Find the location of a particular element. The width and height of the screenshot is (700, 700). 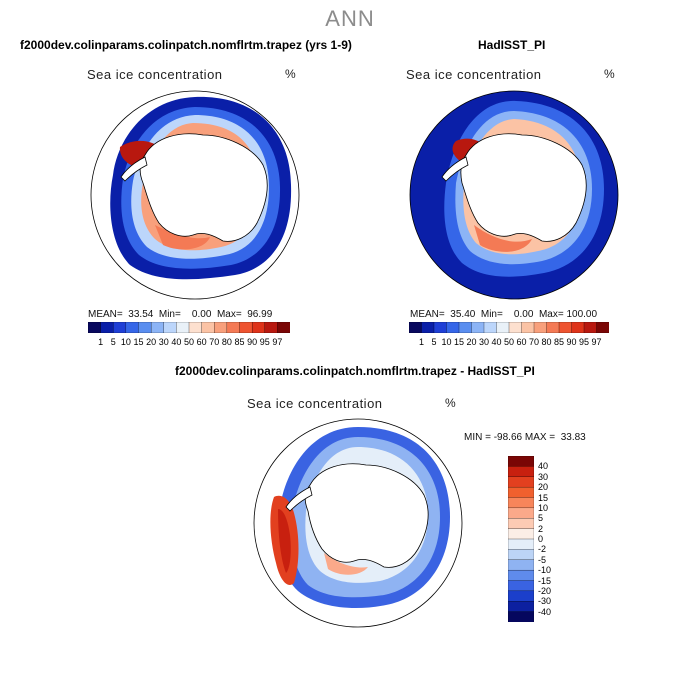

panel1-ice-ross is located at coordinates (182, 237).